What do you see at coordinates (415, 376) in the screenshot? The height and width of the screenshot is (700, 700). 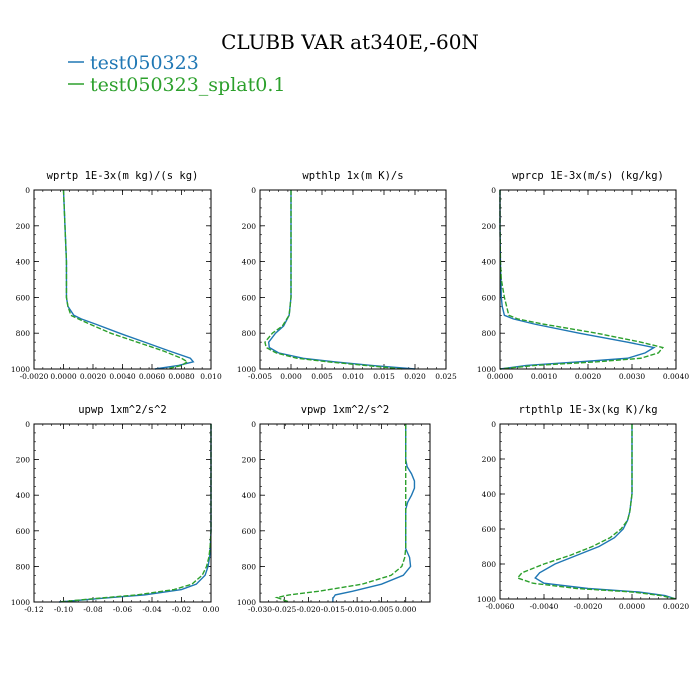 I see `x-tick-label: 0.020` at bounding box center [415, 376].